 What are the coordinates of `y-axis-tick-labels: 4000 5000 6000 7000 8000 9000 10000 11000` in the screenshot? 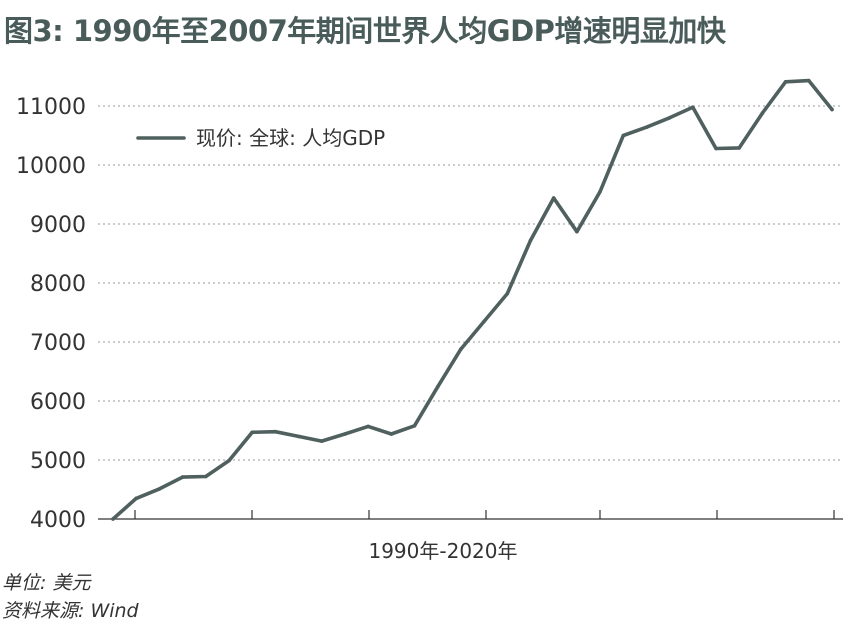 It's located at (51, 314).